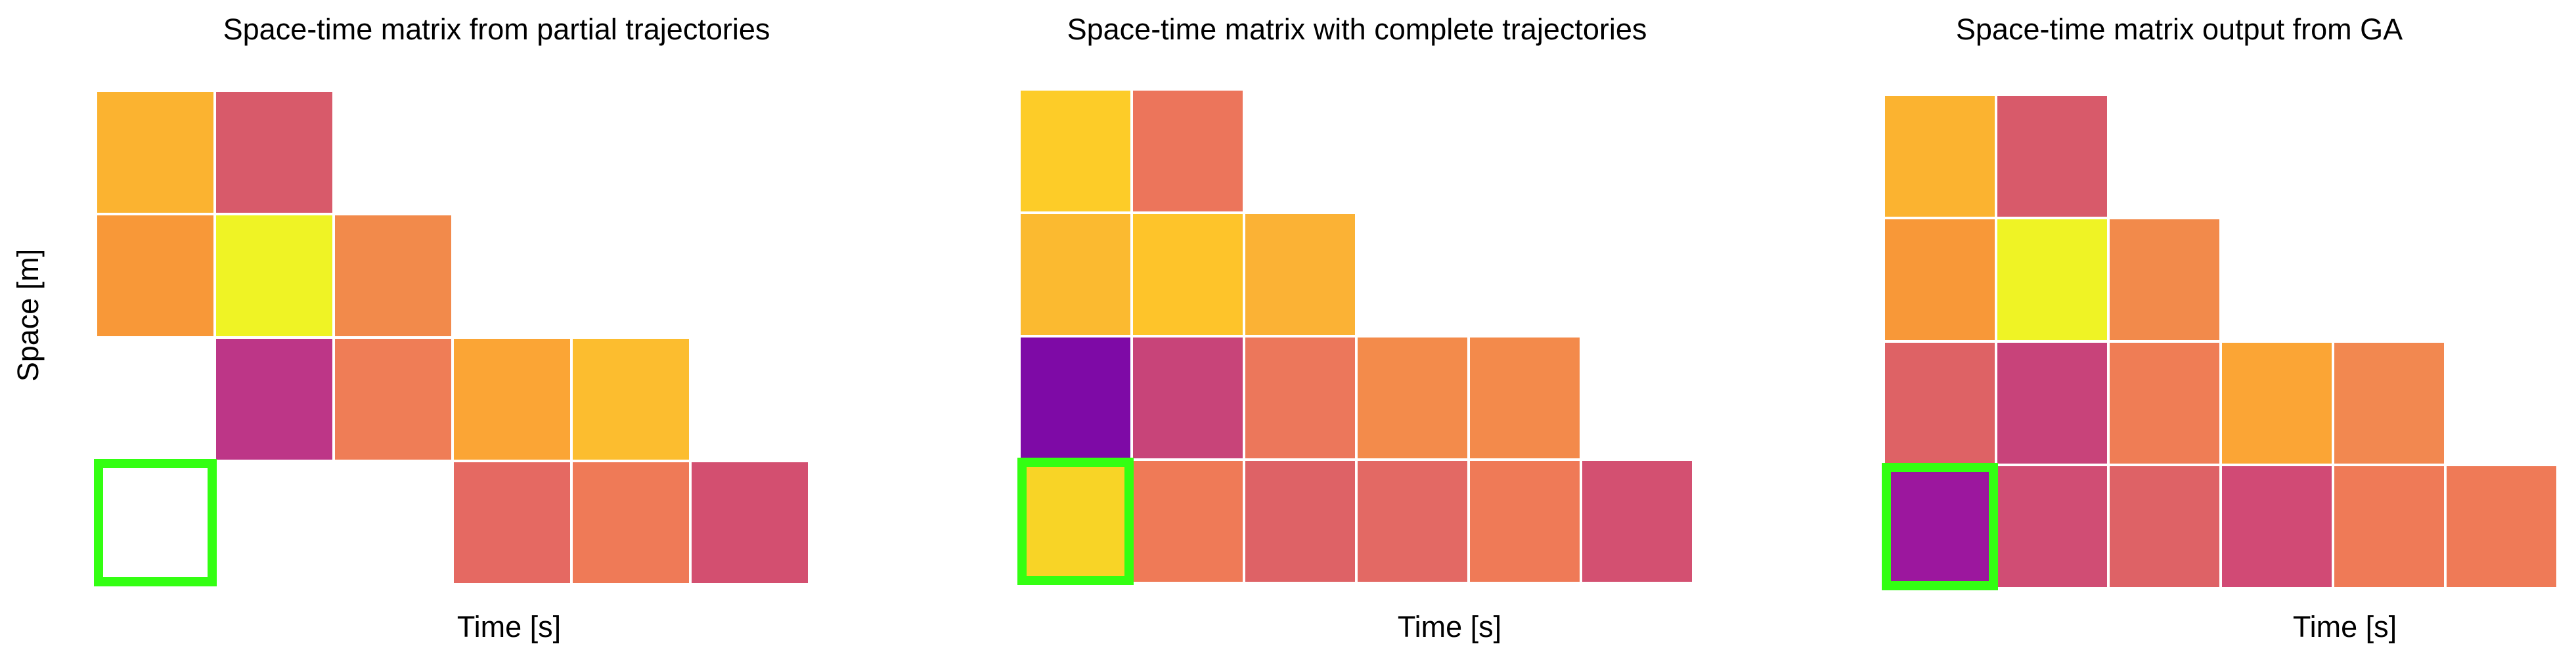  Describe the element at coordinates (2179, 29) in the screenshot. I see `panel-title: Space-time matrix output from GA` at that location.